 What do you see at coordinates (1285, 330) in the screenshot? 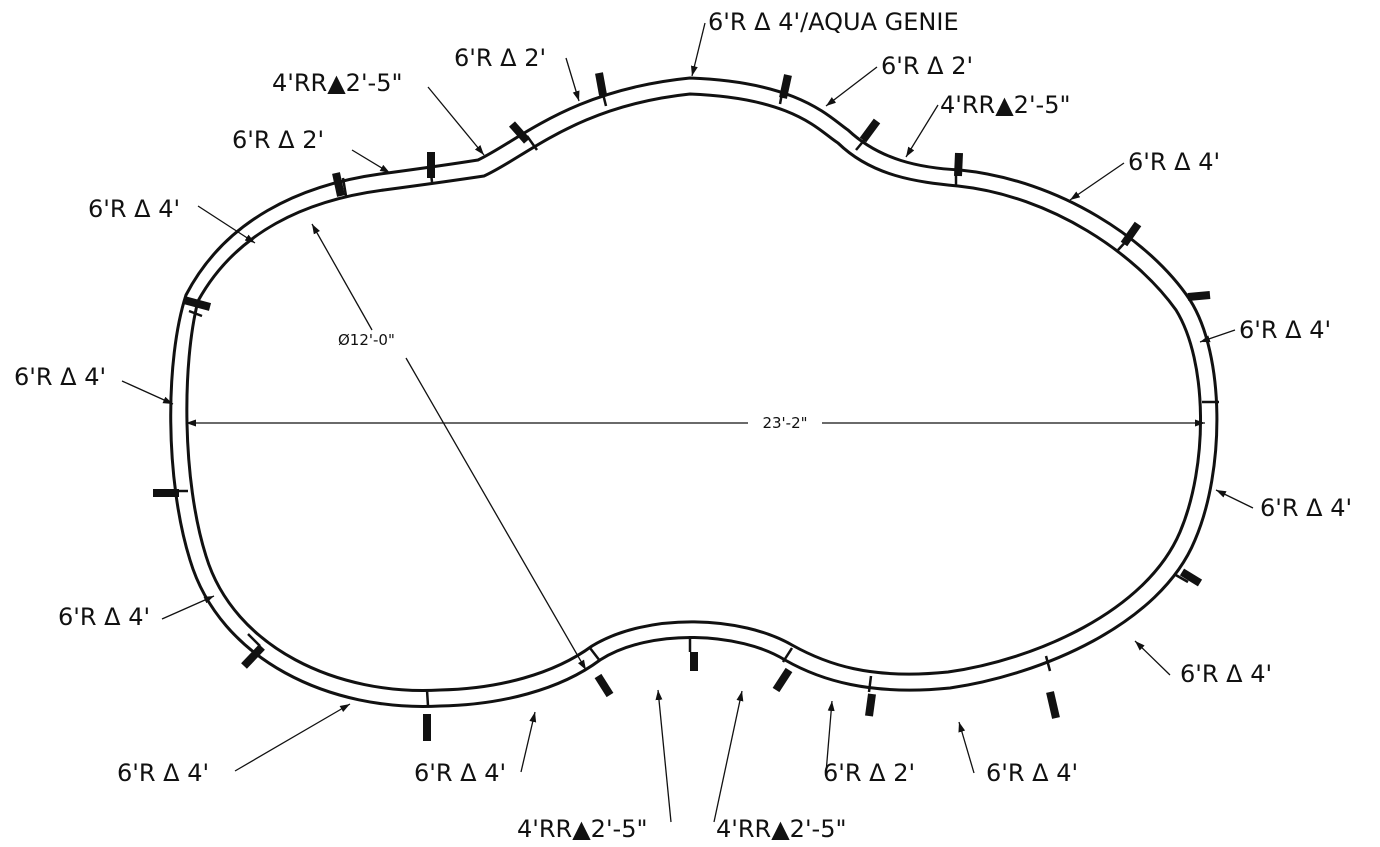
I see `callout-right-upper-middle: 6'R Δ 4'` at bounding box center [1285, 330].